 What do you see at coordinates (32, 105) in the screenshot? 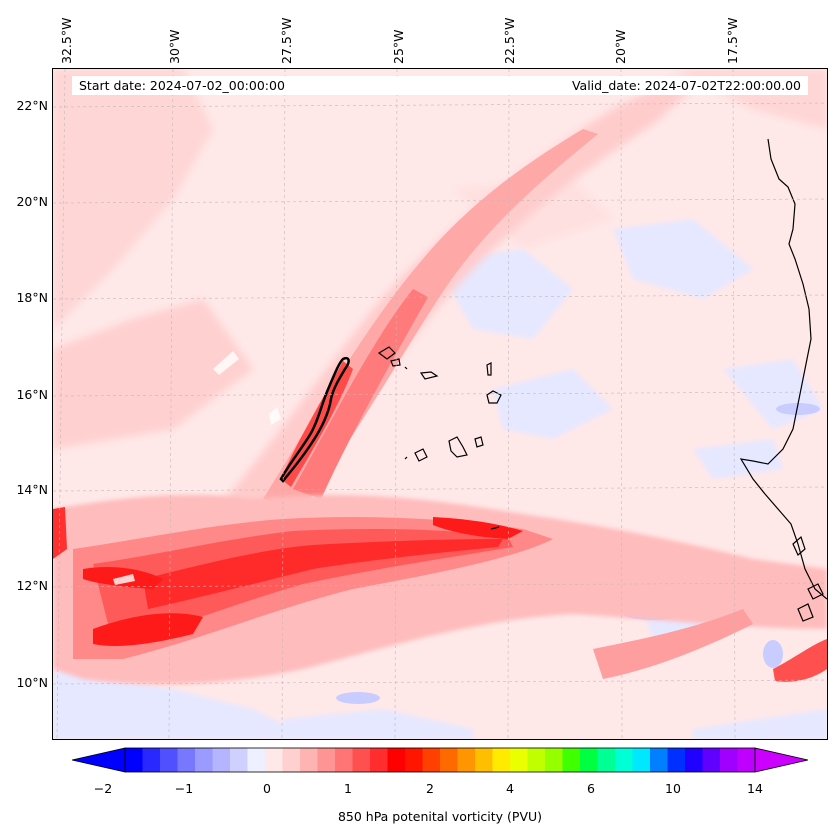
I see `lat-label-22n: 22°N` at bounding box center [32, 105].